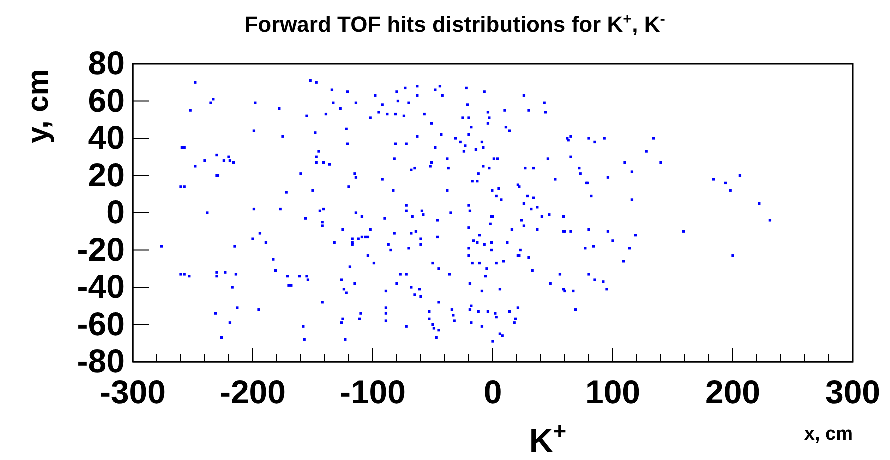 The width and height of the screenshot is (890, 460). I want to click on y-tick-label: -40, so click(101, 287).